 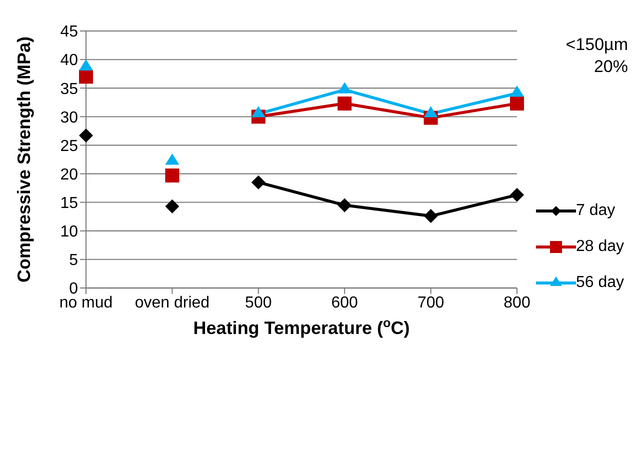 I want to click on y-tick-label: 15, so click(x=69, y=203).